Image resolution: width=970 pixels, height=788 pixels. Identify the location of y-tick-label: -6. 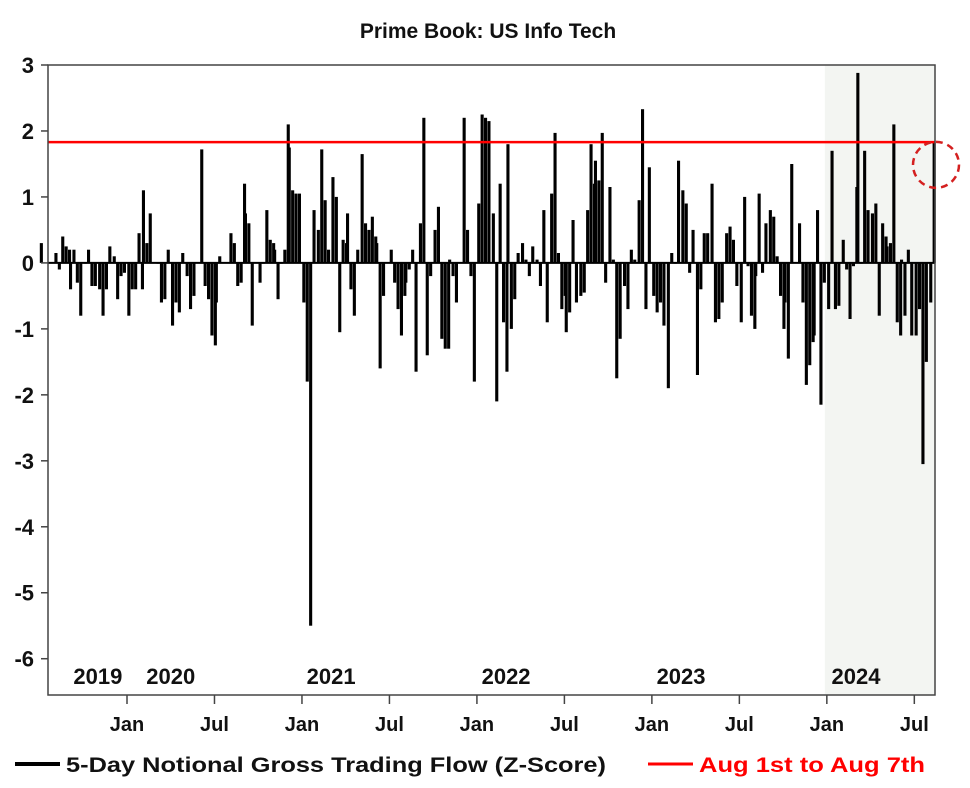
(24, 659).